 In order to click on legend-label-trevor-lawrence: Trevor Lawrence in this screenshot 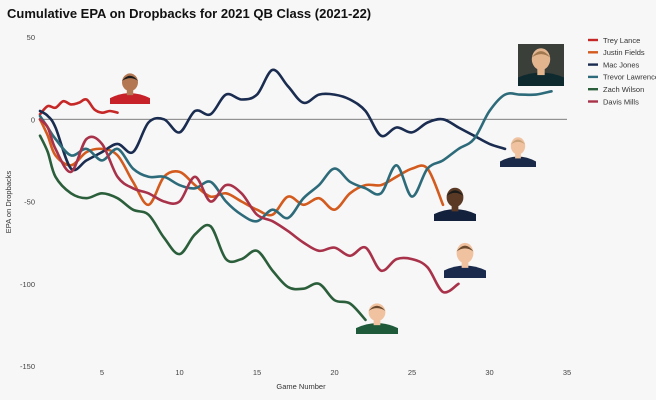, I will do `click(629, 77)`.